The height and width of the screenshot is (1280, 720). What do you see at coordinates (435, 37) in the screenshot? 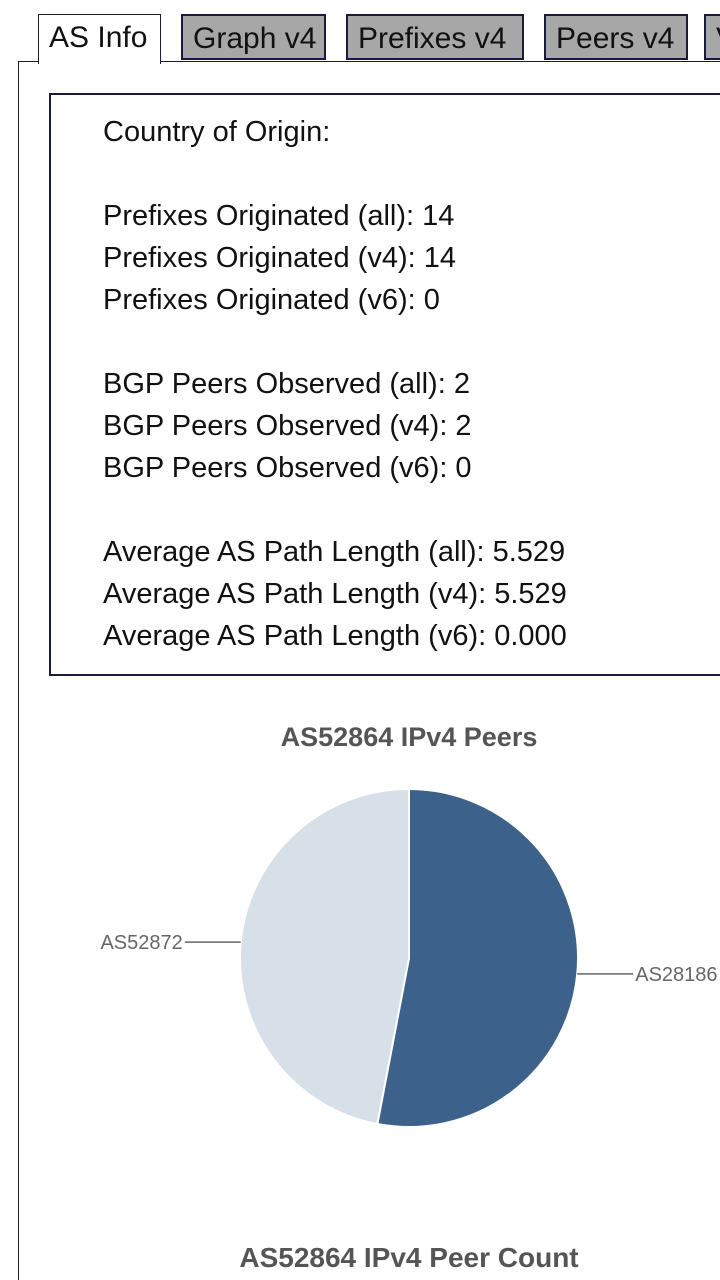
I see `tab-prefixes-v4: Prefixes v4` at bounding box center [435, 37].